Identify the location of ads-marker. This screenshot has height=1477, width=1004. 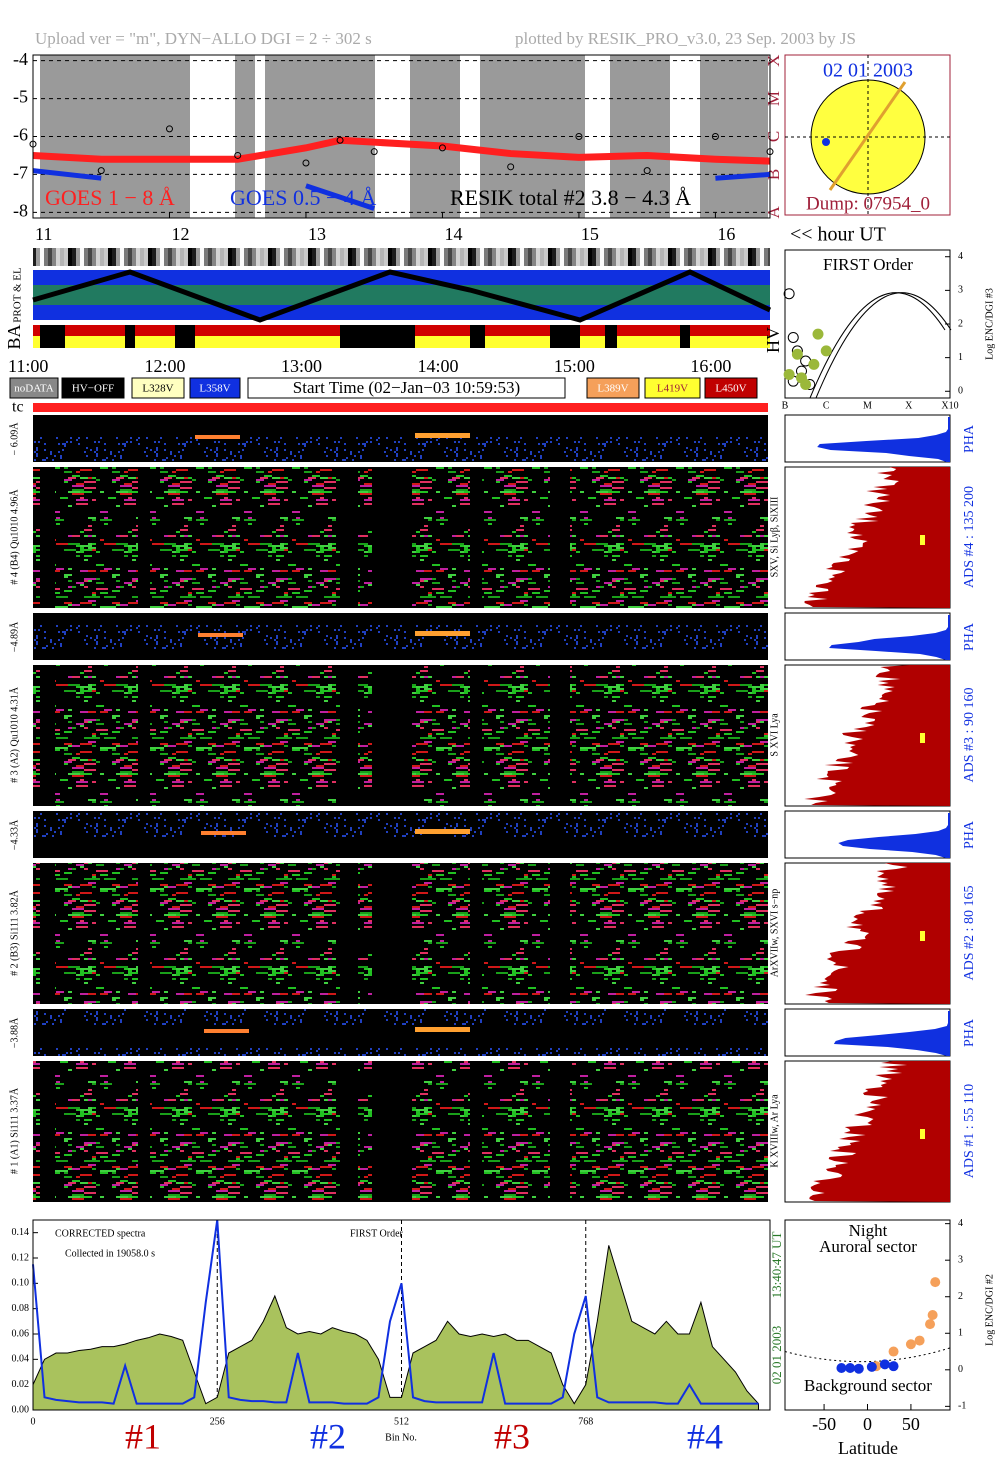
(922, 540).